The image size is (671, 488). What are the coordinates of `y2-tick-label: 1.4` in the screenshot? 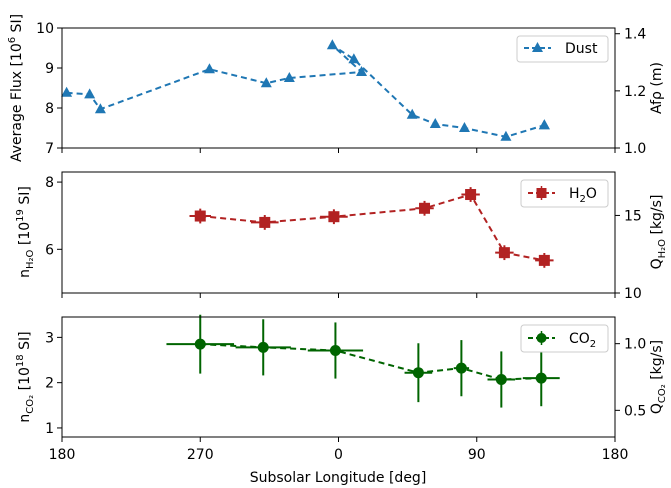 It's located at (635, 35).